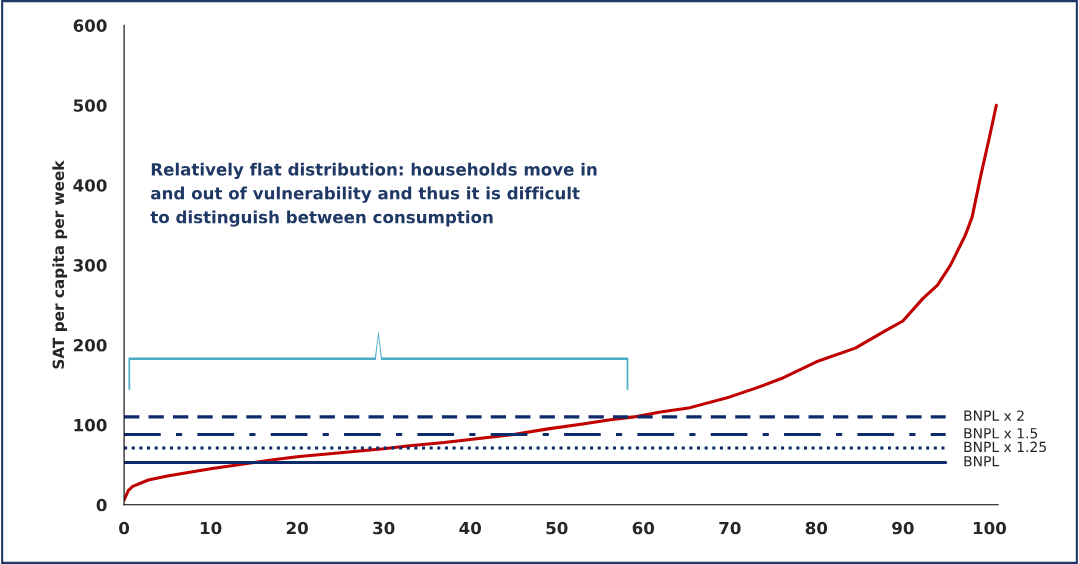 This screenshot has height=564, width=1079. I want to click on x-tick-label: 50, so click(557, 528).